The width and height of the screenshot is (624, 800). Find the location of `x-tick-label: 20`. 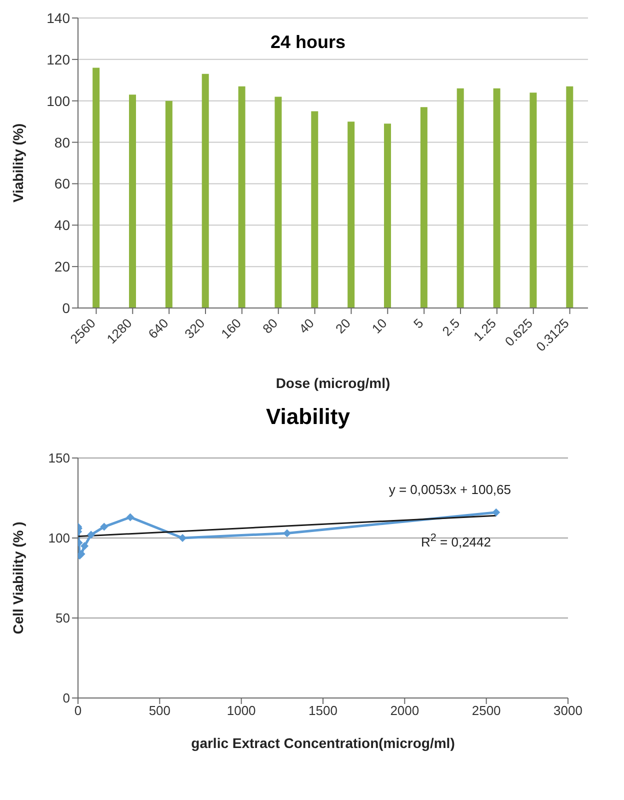

x-tick-label: 20 is located at coordinates (343, 326).